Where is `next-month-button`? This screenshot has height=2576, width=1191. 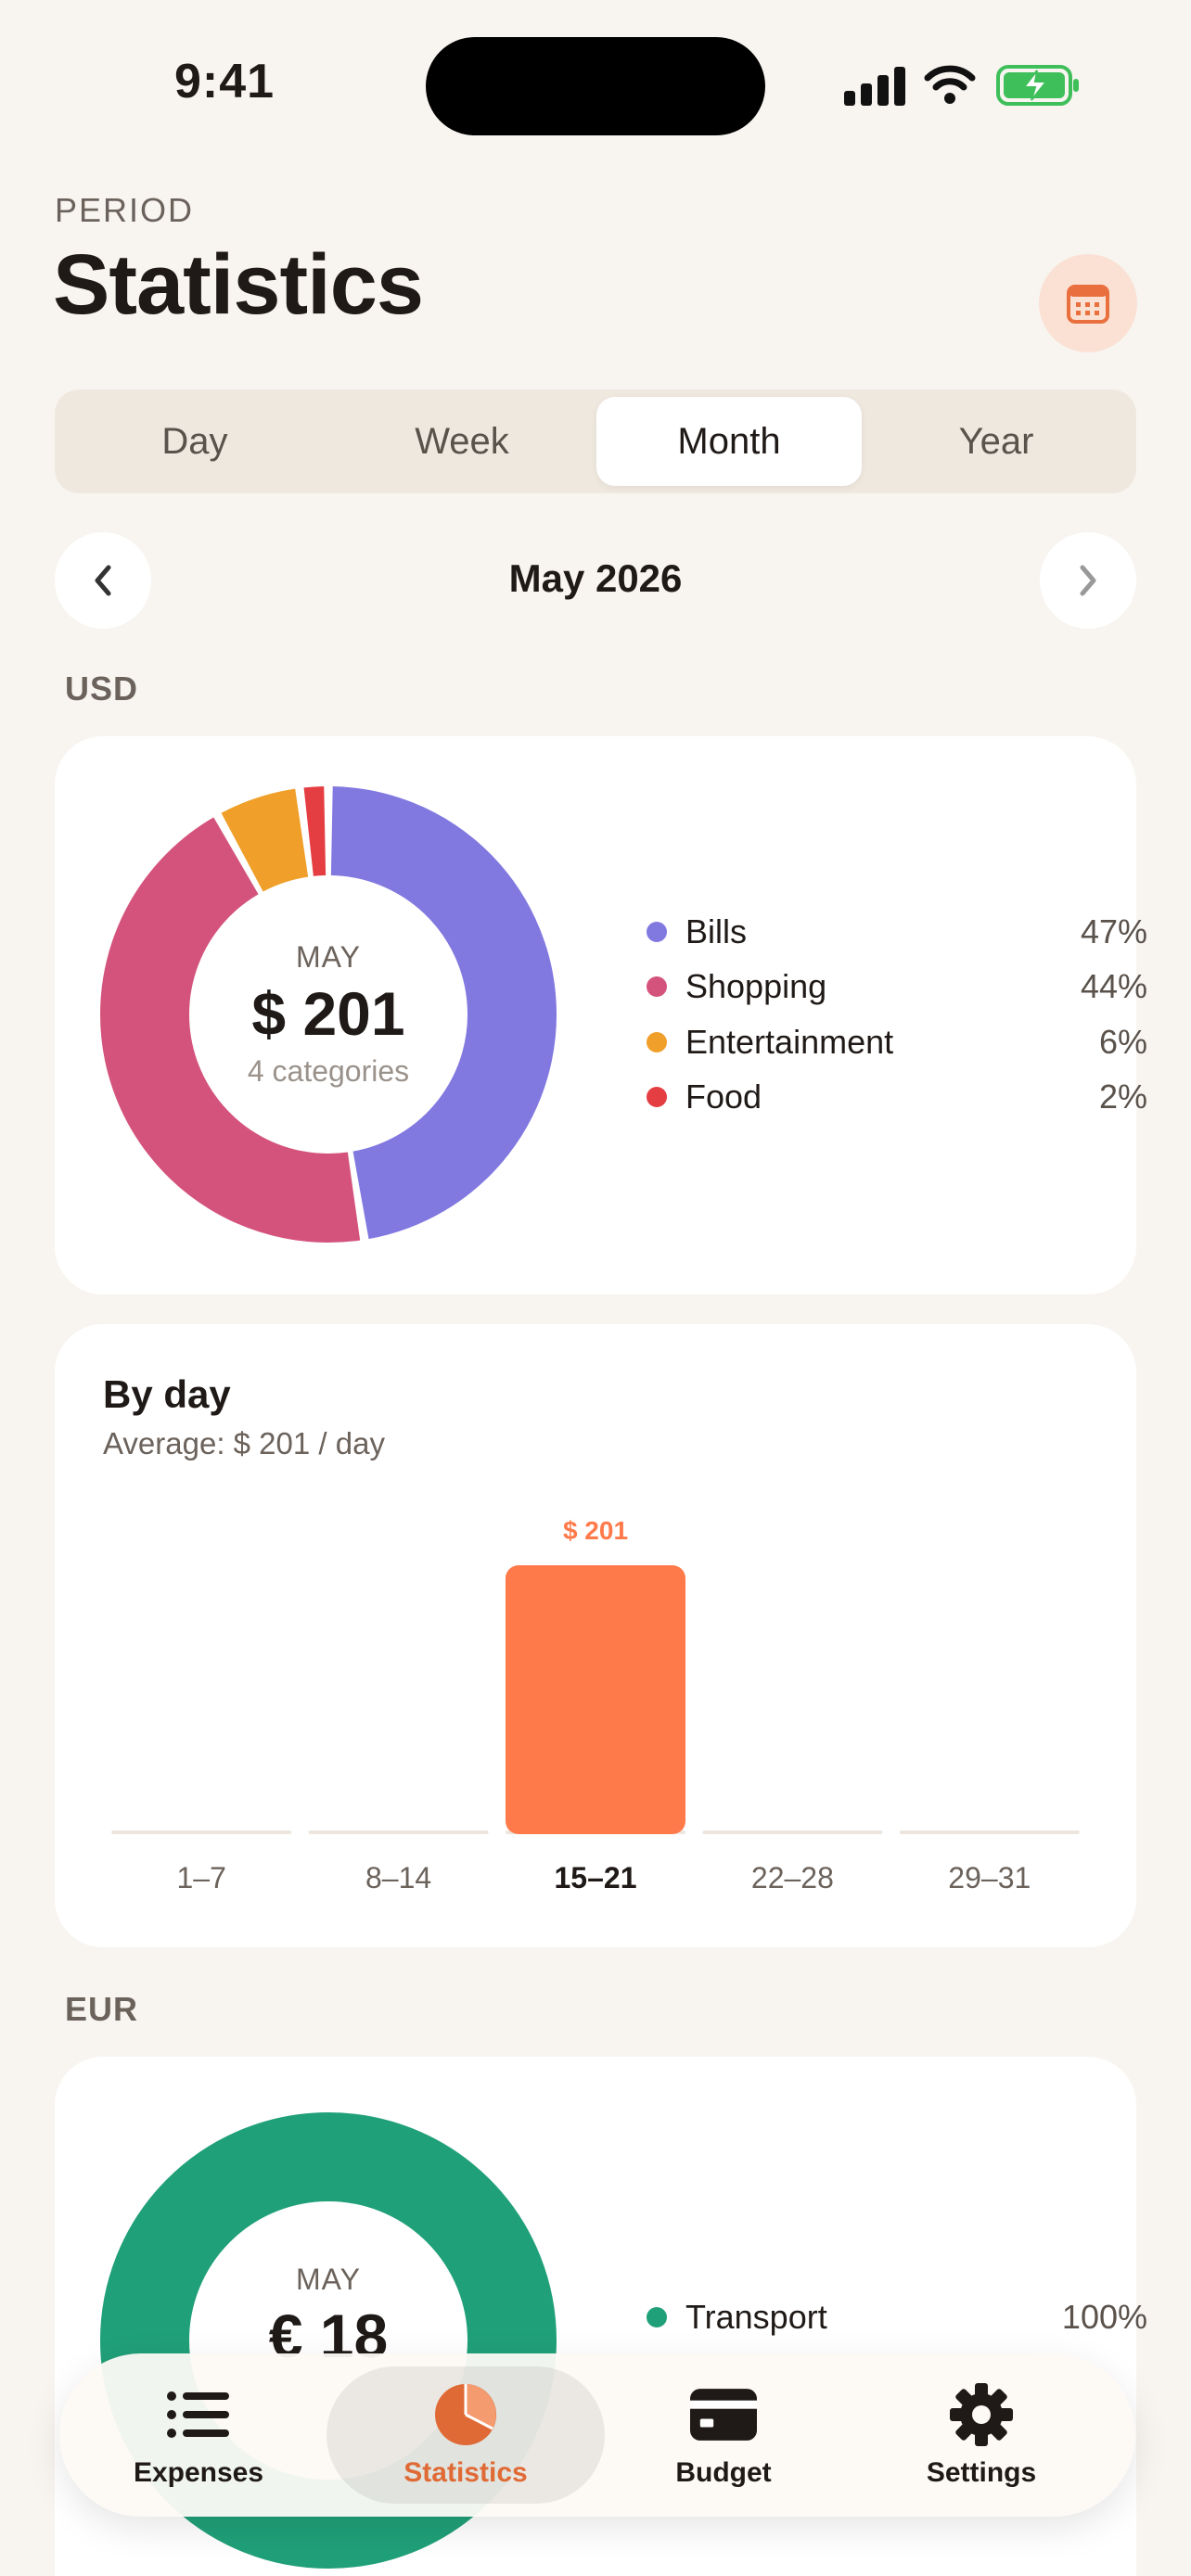
next-month-button is located at coordinates (1088, 580).